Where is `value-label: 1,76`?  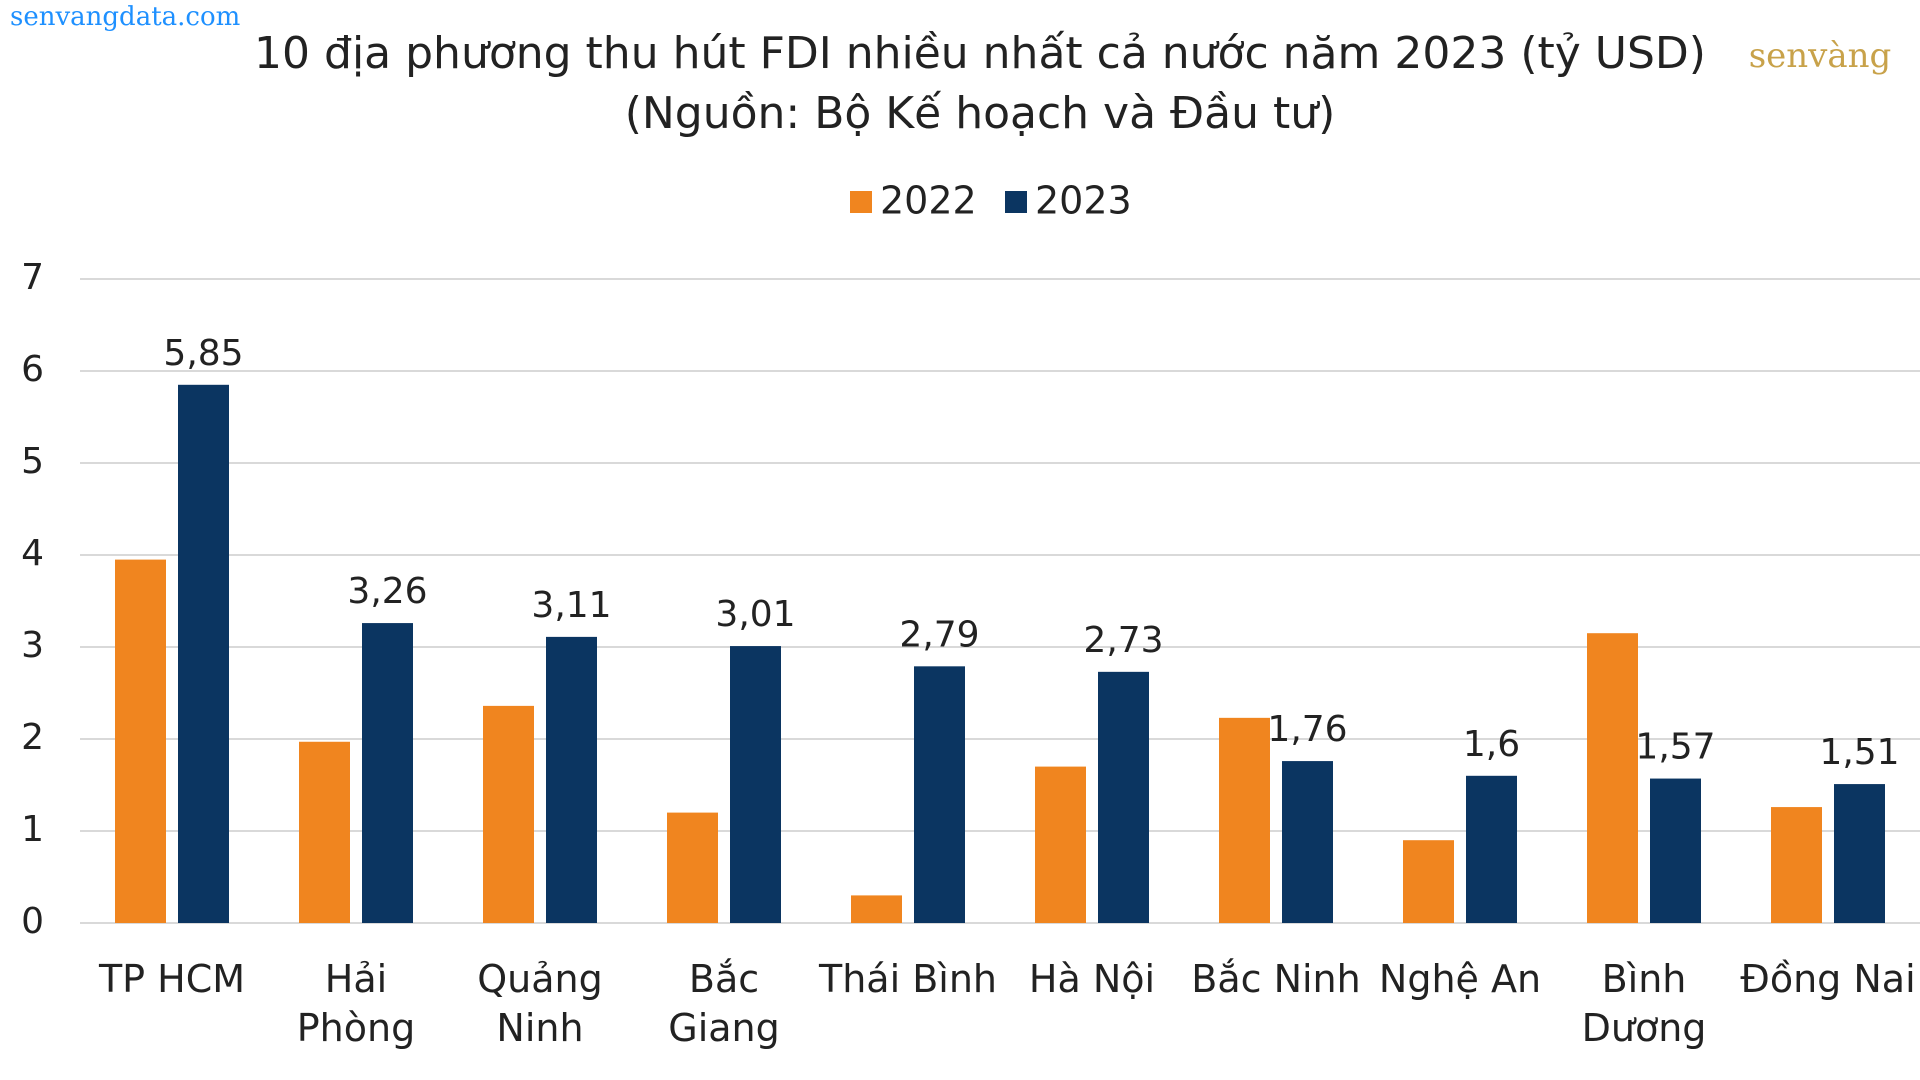 value-label: 1,76 is located at coordinates (1307, 729).